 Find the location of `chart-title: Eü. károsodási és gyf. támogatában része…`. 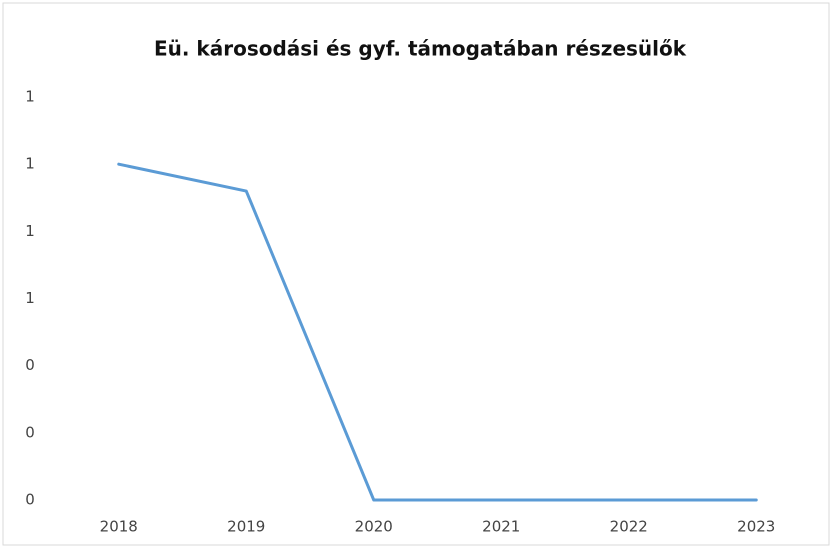

chart-title: Eü. károsodási és gyf. támogatában része… is located at coordinates (420, 49).